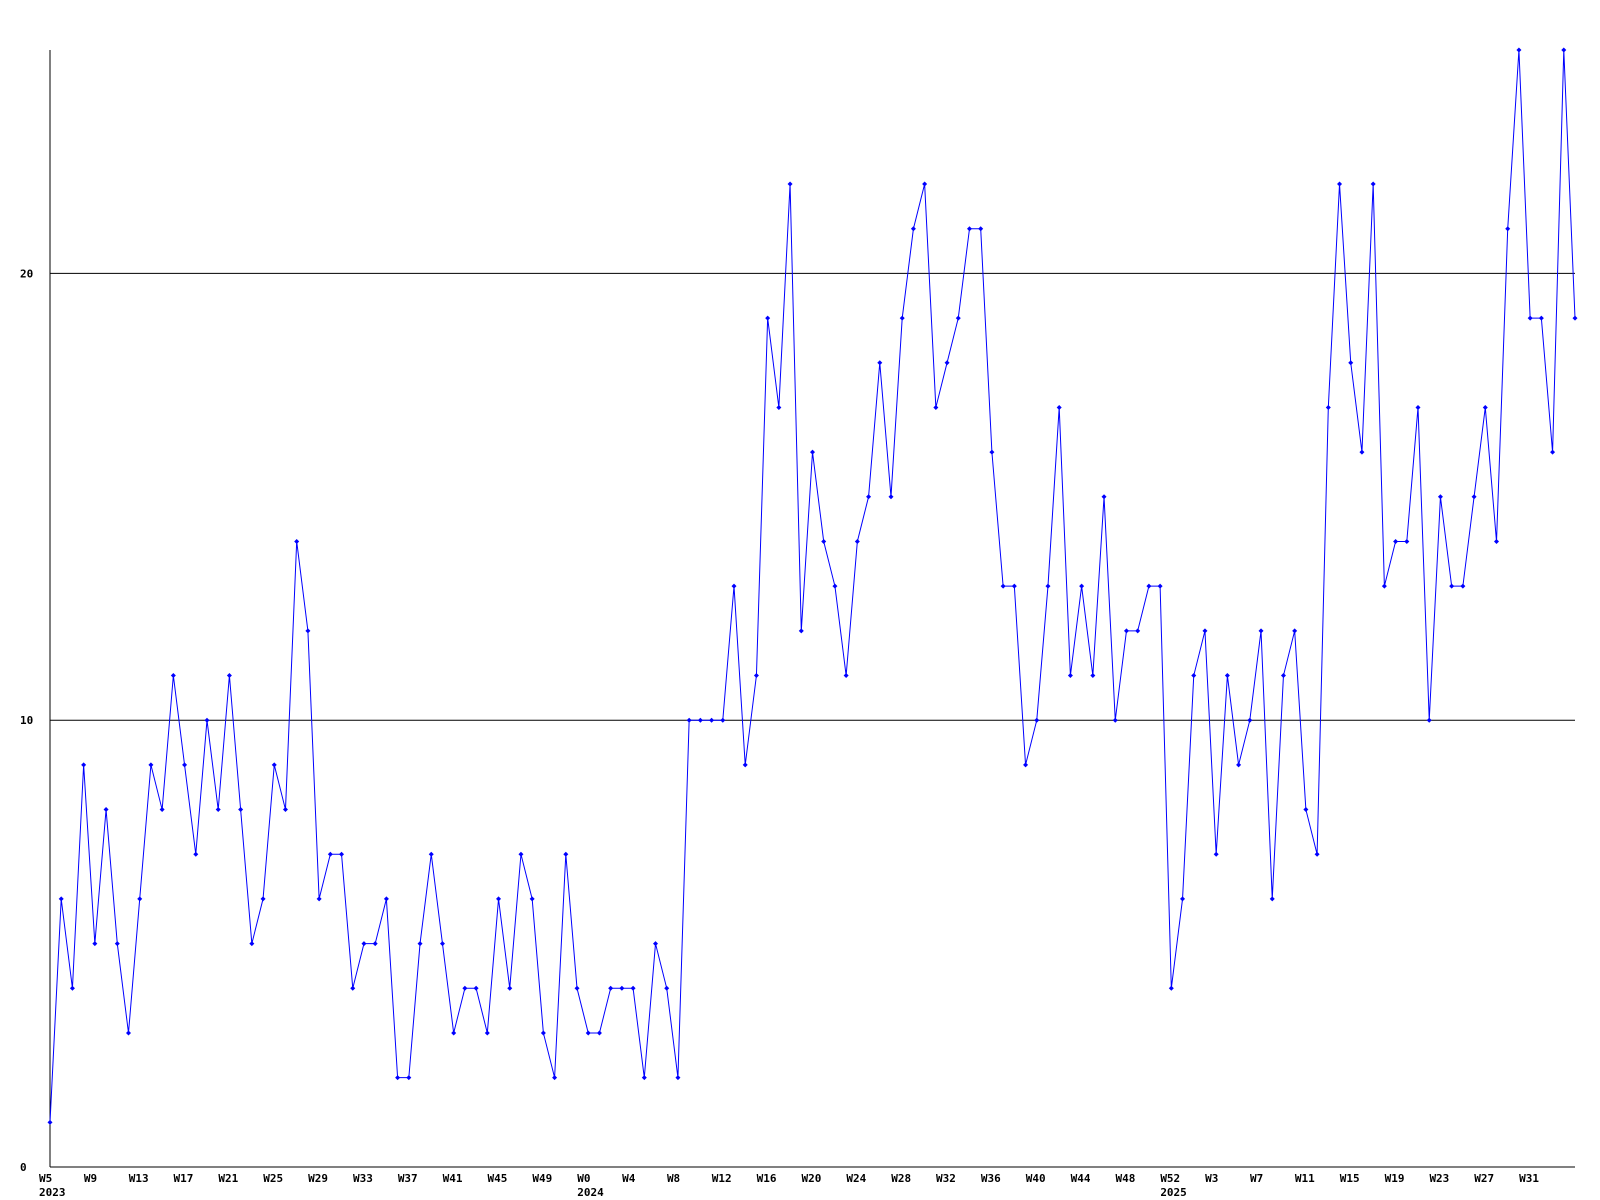 The width and height of the screenshot is (1600, 1200). Describe the element at coordinates (542, 1178) in the screenshot. I see `x-tick-label: W49` at that location.